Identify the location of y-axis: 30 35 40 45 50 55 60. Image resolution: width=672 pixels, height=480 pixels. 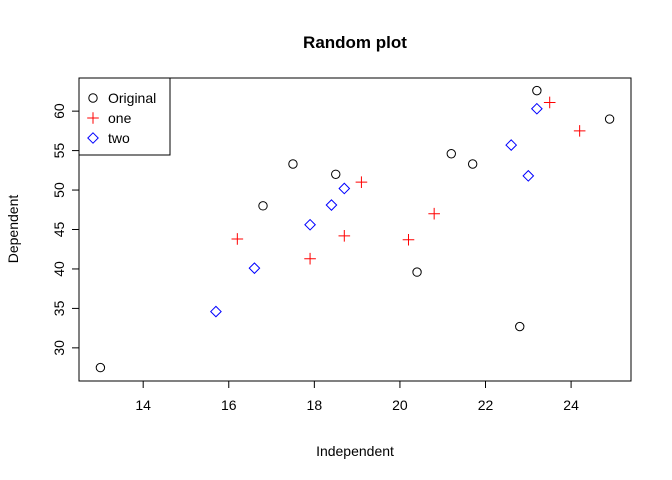
(65, 229).